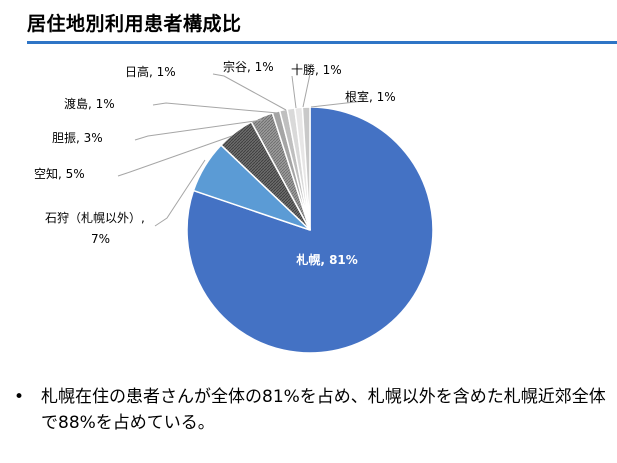 The height and width of the screenshot is (463, 617). Describe the element at coordinates (89, 103) in the screenshot. I see `data-label-4: 渡島, 1%` at that location.